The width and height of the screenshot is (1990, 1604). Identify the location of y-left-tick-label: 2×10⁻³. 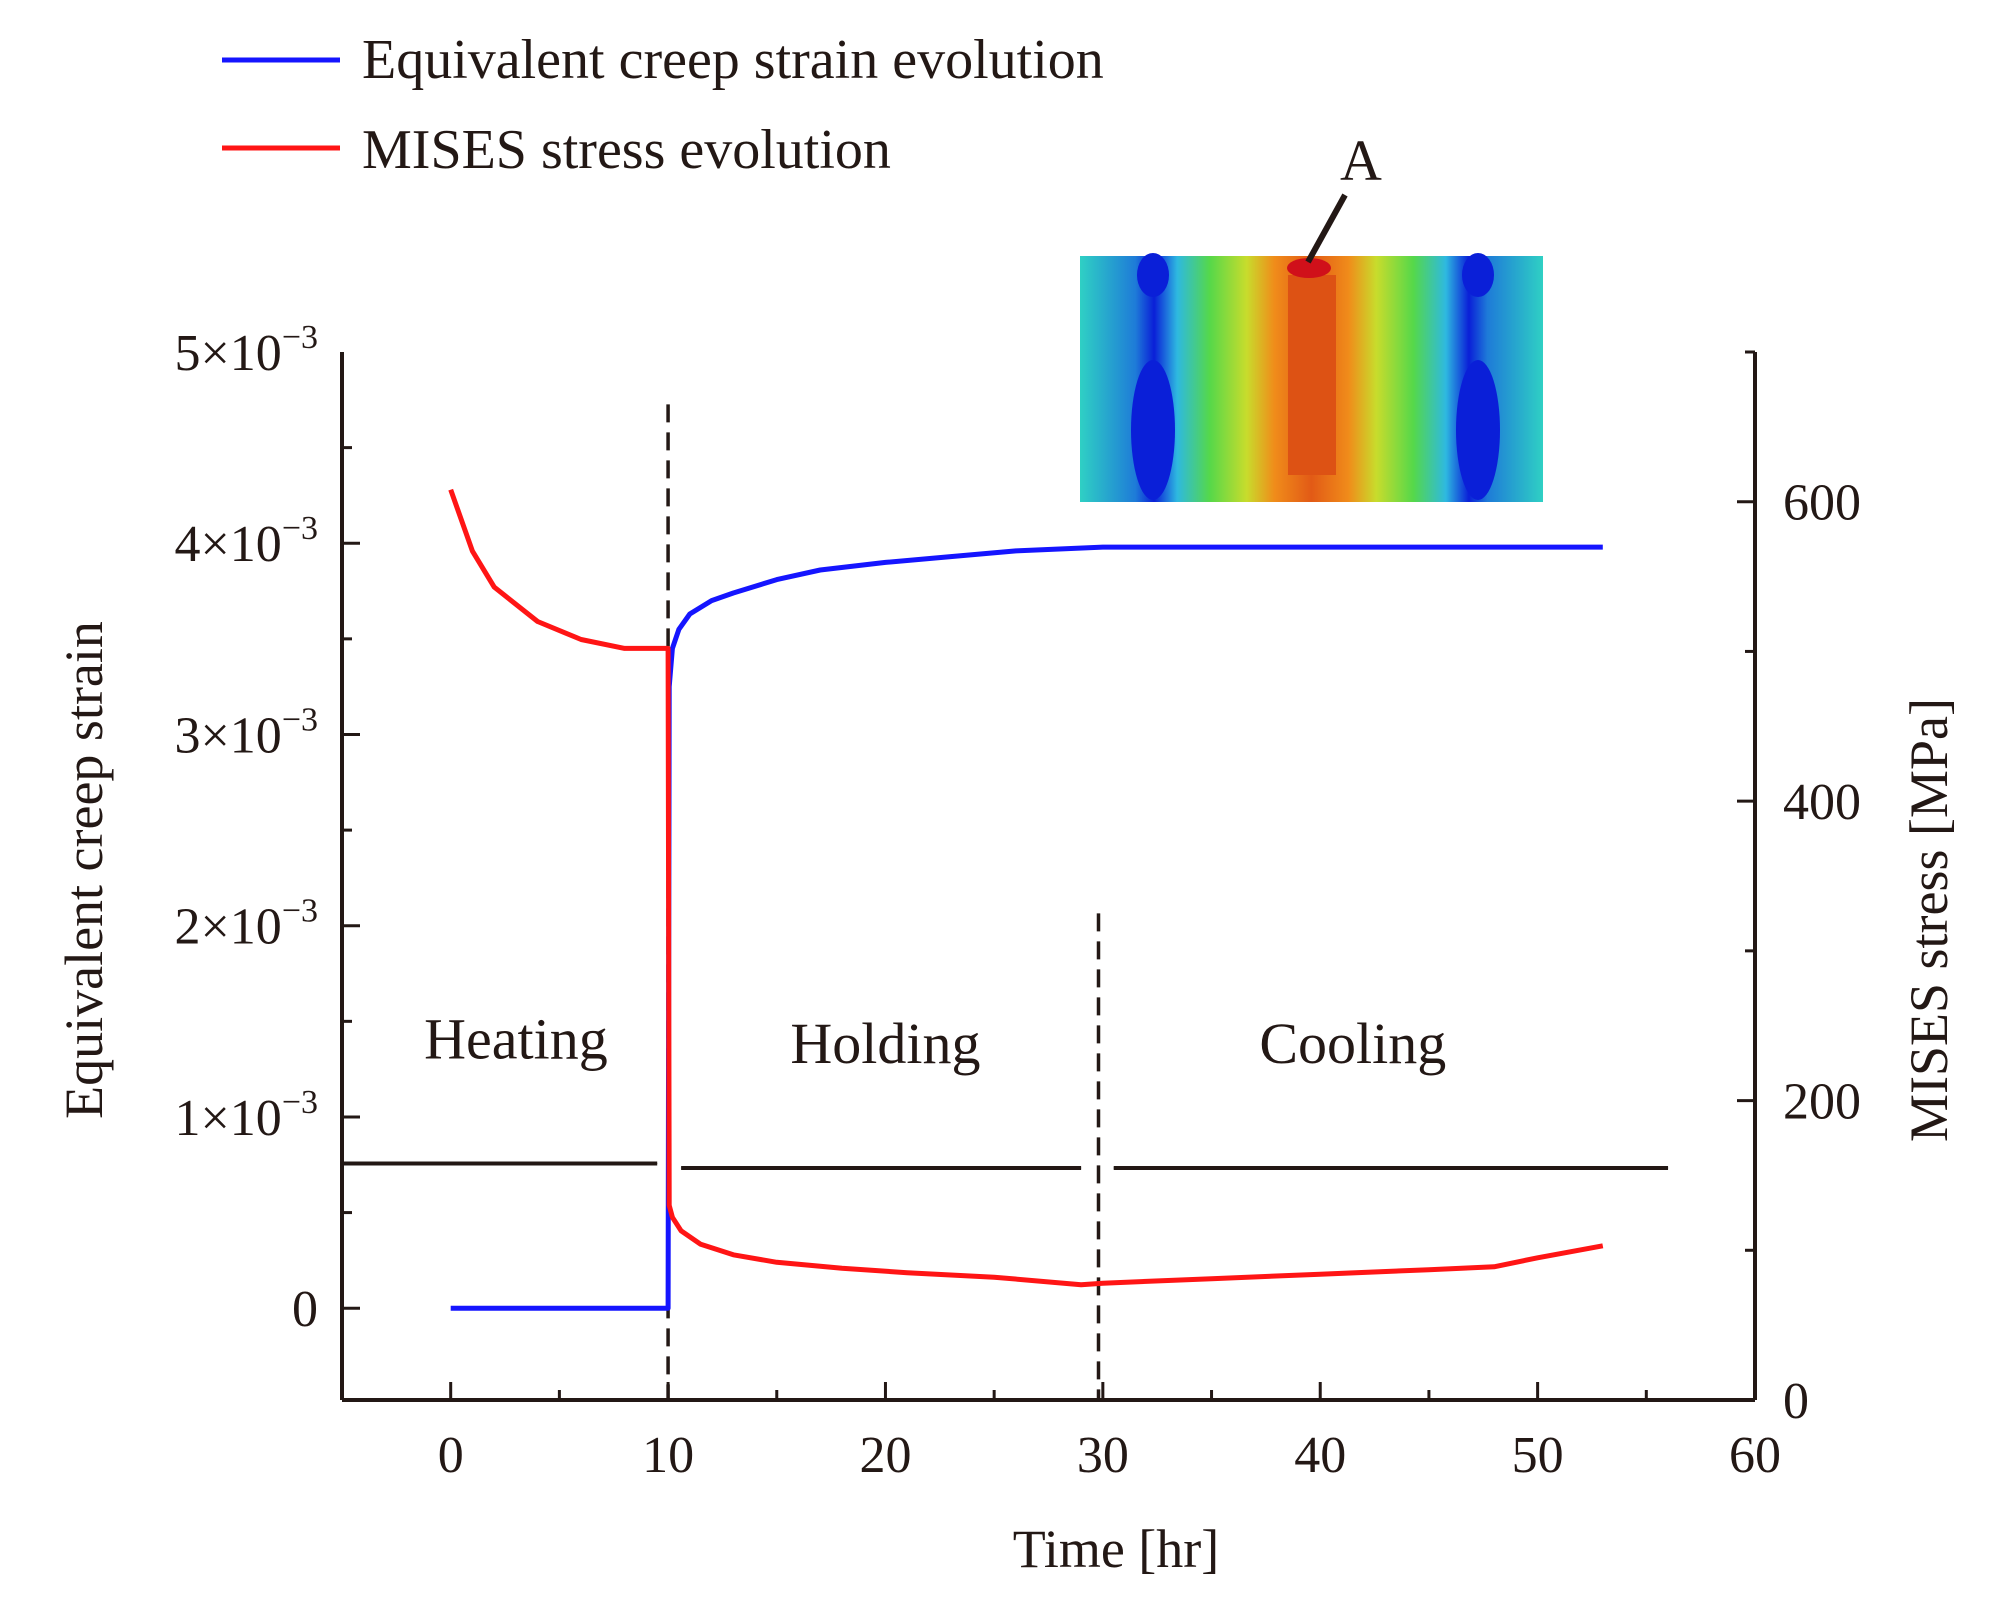
(246, 924).